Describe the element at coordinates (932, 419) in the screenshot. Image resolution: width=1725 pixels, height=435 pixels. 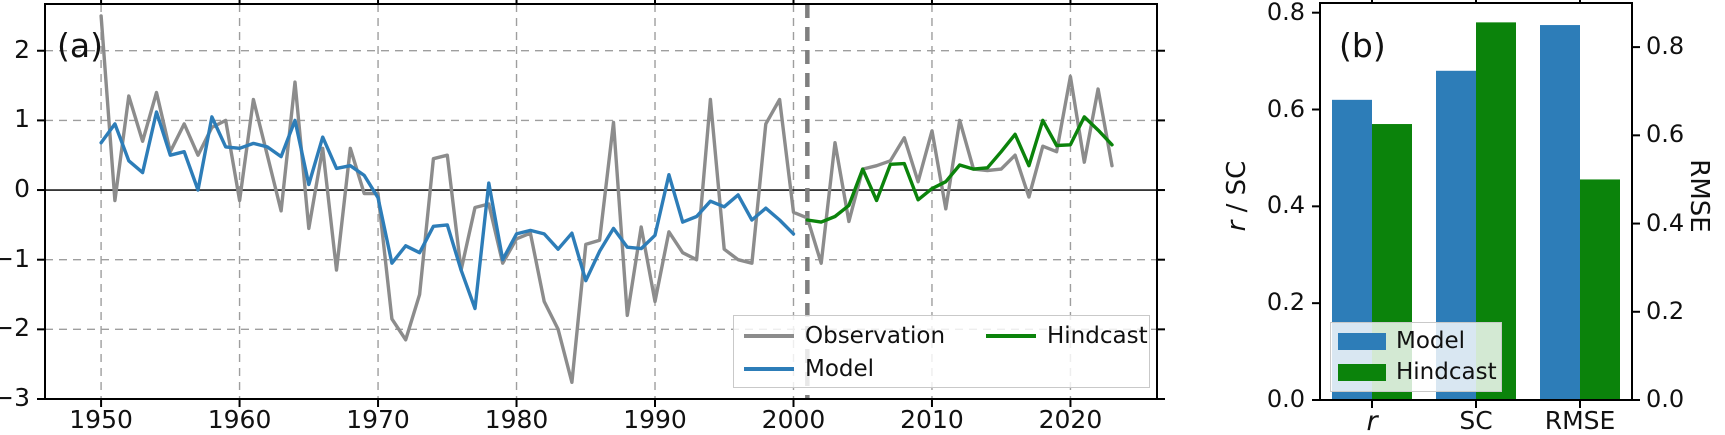
I see `panel-a-x-tick-label: 2010` at that location.